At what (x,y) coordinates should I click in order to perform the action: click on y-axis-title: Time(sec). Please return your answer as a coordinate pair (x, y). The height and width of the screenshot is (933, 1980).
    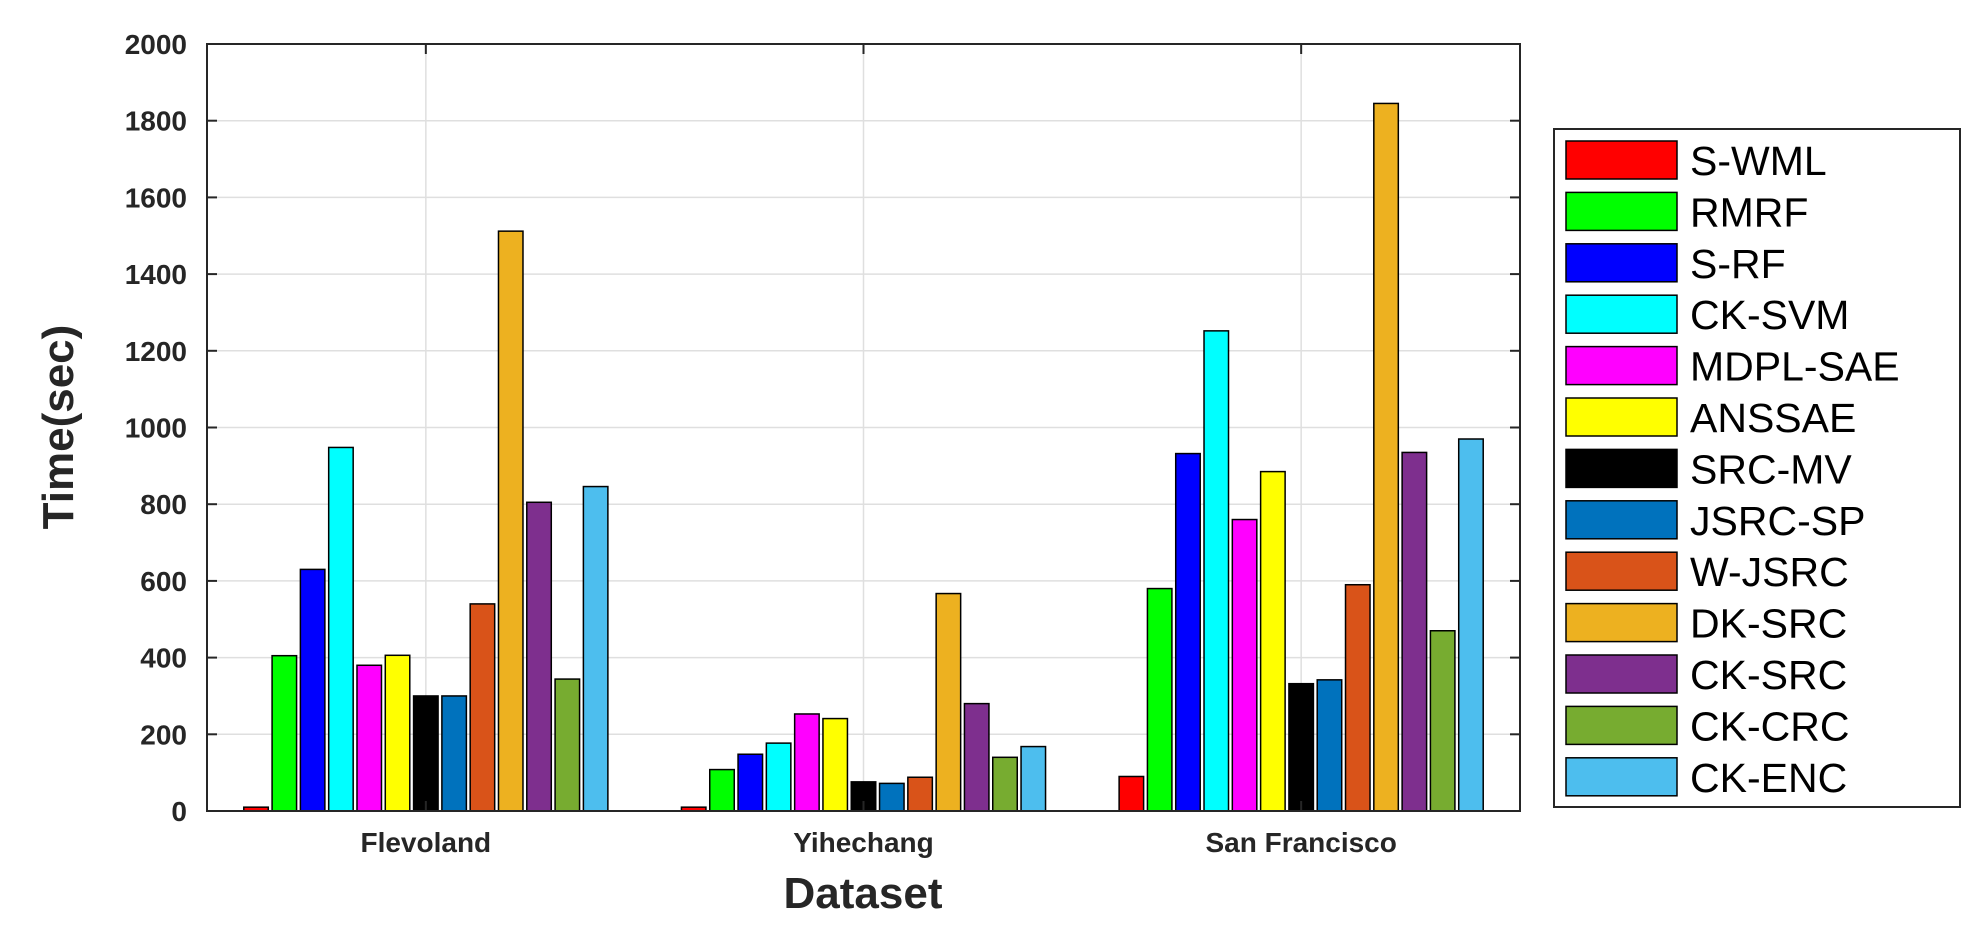
    Looking at the image, I should click on (58, 427).